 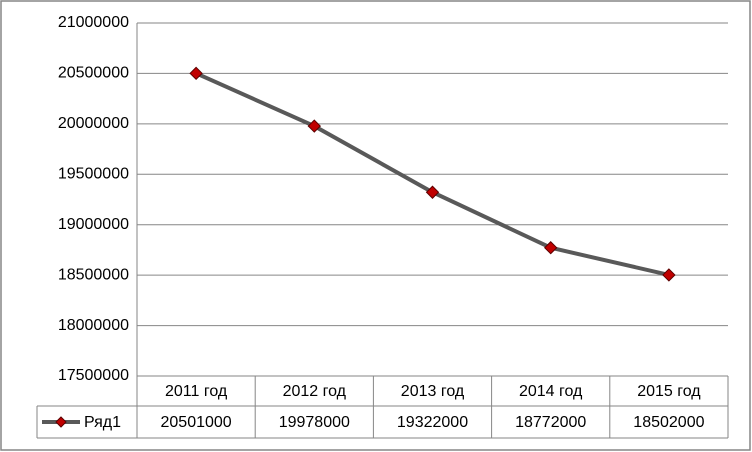 I want to click on x-tick-label: 2013 год, so click(x=433, y=391).